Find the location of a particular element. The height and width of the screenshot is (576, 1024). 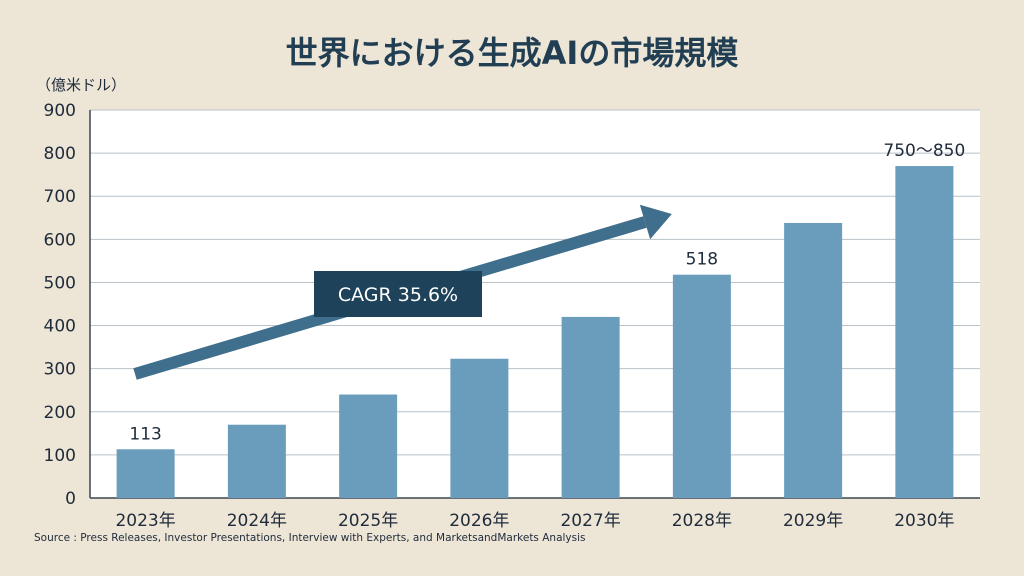

x-tick-label: 2030年 is located at coordinates (924, 521).